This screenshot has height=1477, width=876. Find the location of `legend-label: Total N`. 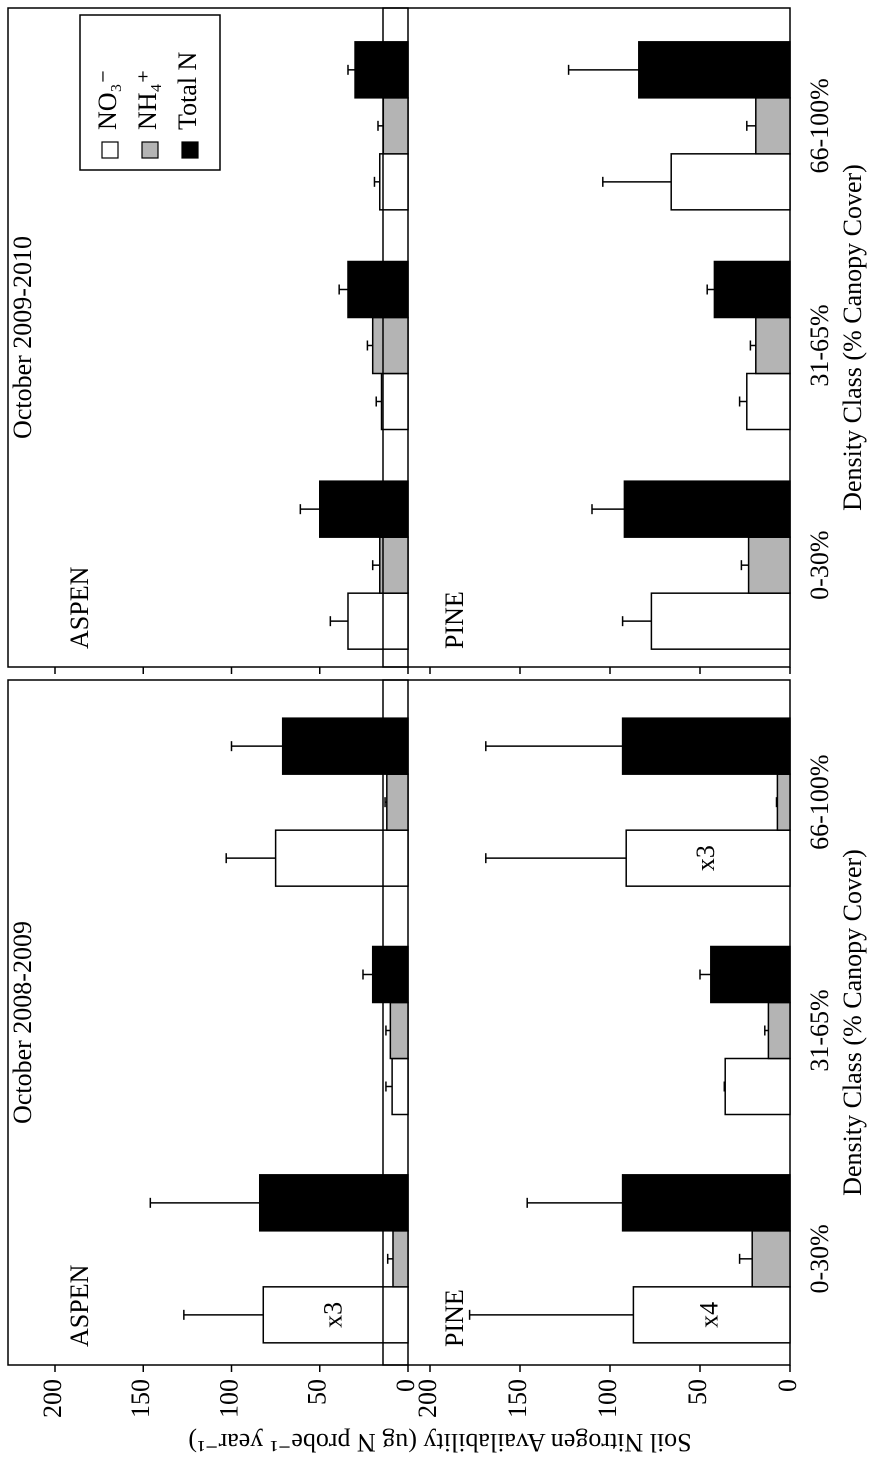

legend-label: Total N is located at coordinates (187, 90).